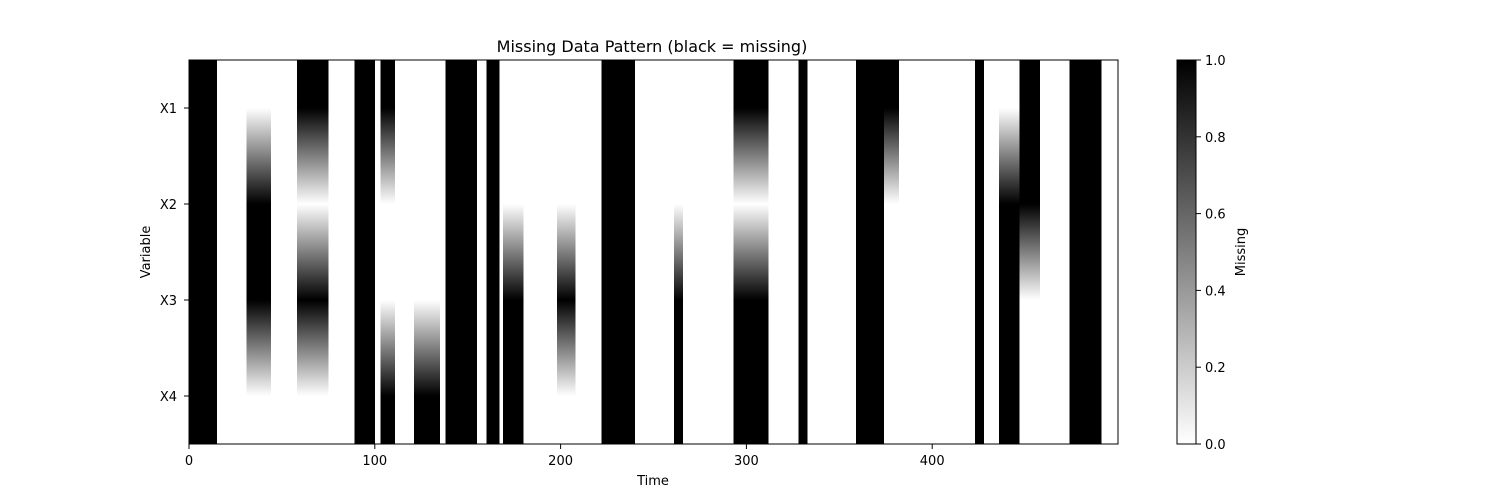 This screenshot has width=1500, height=500. What do you see at coordinates (1215, 368) in the screenshot?
I see `colorbar-tick-label: 0.2` at bounding box center [1215, 368].